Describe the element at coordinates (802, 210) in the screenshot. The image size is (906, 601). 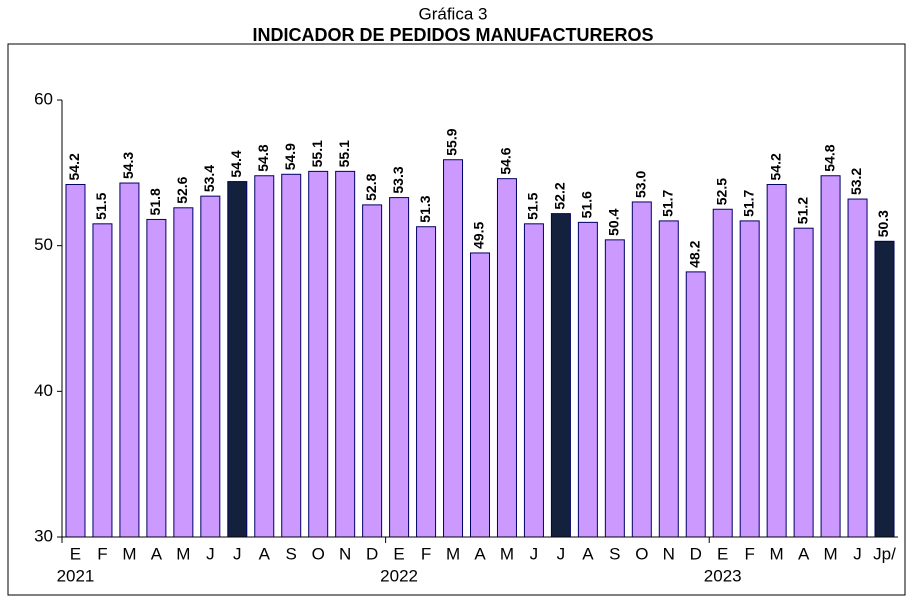
I see `data-label: 51.2` at that location.